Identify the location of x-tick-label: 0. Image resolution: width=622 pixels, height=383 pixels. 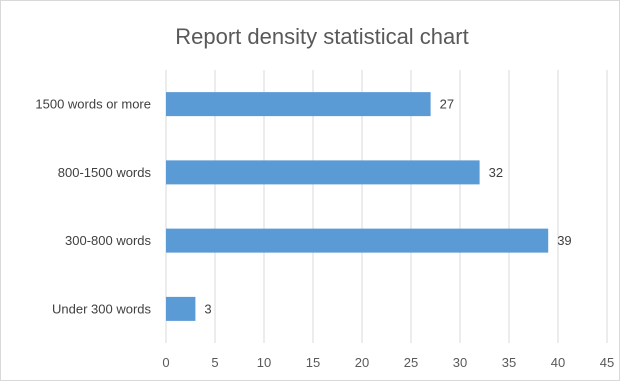
(165, 362).